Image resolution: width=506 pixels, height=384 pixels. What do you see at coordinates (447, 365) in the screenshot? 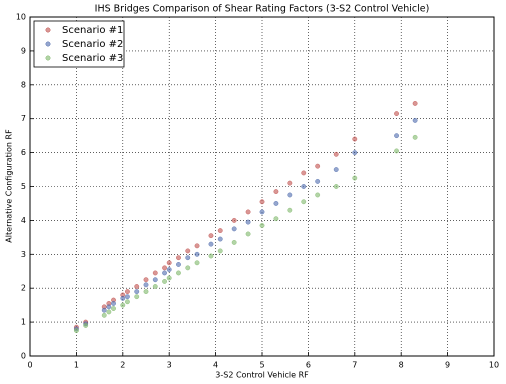
I see `x-tick-label: 9` at bounding box center [447, 365].